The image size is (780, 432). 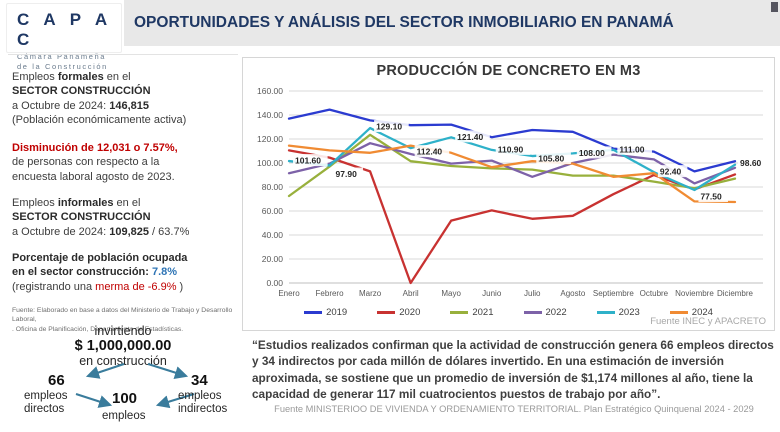 I want to click on data-label: 112.40, so click(x=430, y=152).